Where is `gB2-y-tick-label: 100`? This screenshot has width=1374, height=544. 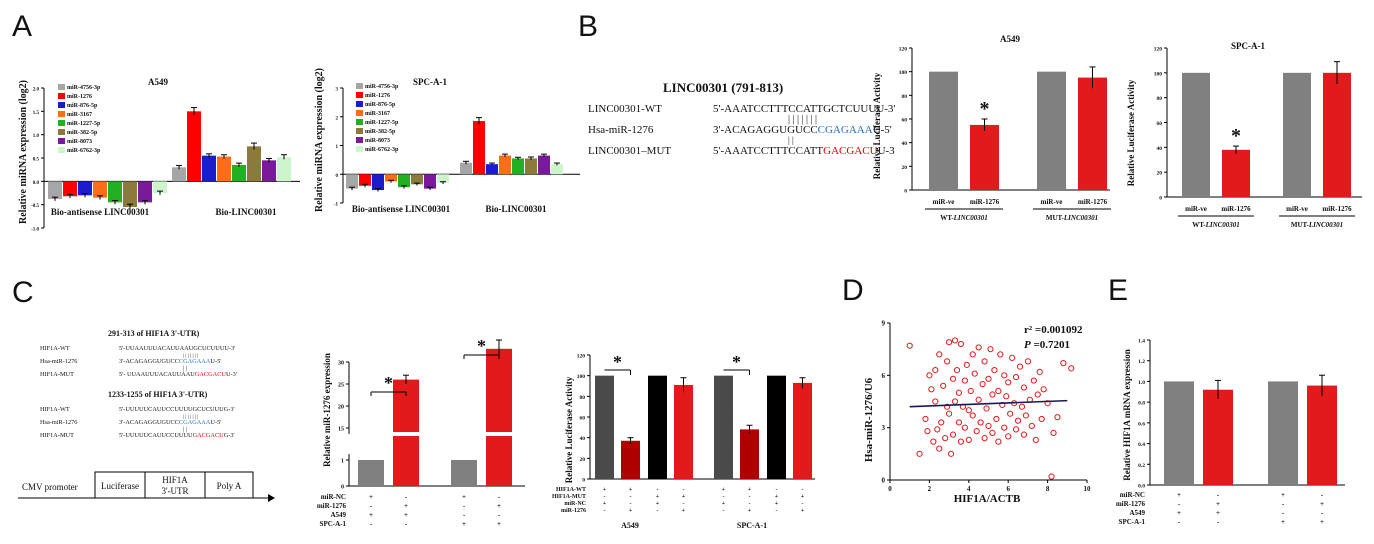 gB2-y-tick-label: 100 is located at coordinates (1158, 74).